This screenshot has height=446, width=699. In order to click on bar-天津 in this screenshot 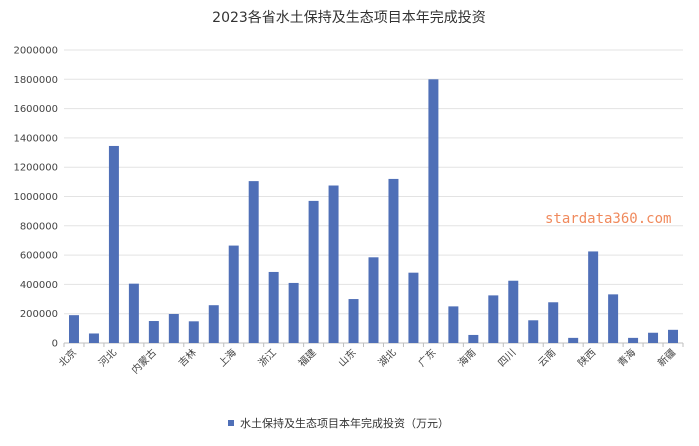, I will do `click(93, 338)`.